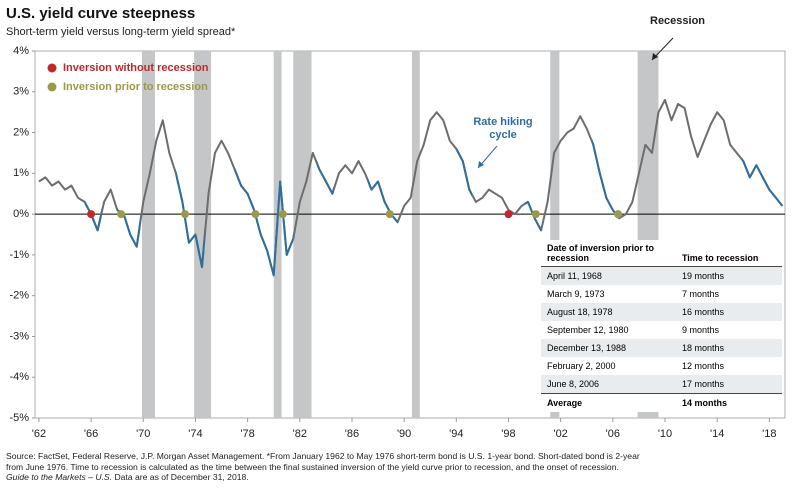  Describe the element at coordinates (143, 434) in the screenshot. I see `x-tick-label: '70` at that location.